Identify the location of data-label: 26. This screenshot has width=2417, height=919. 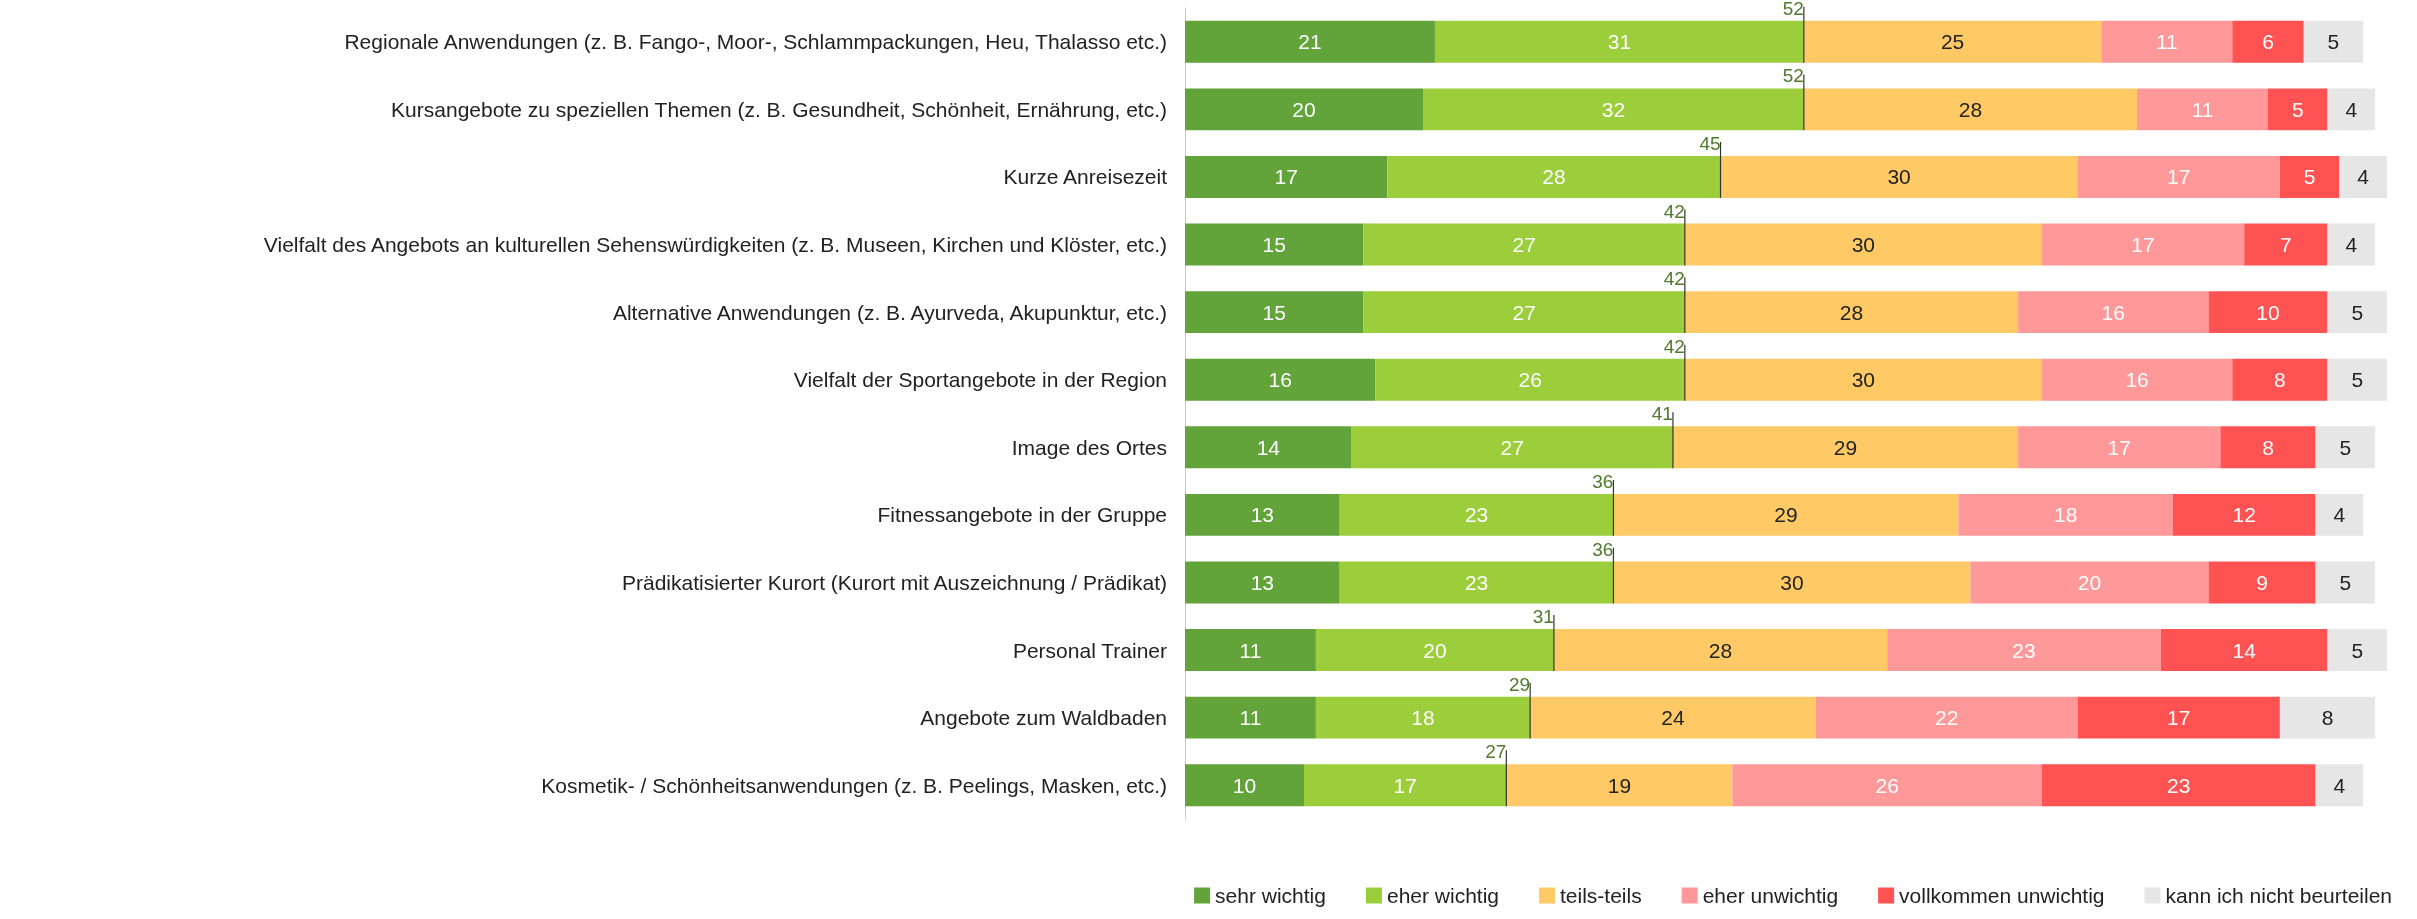
(1887, 785).